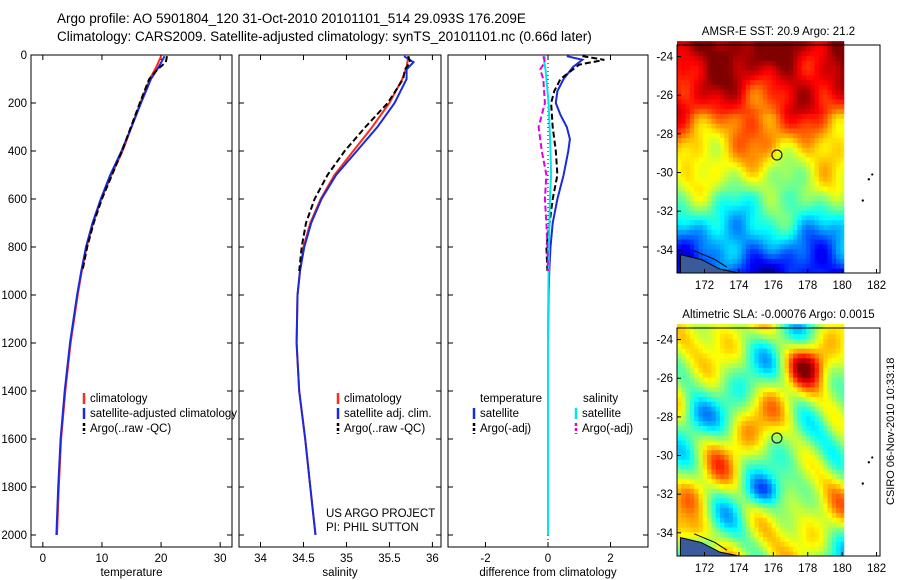 The width and height of the screenshot is (900, 580). Describe the element at coordinates (711, 259) in the screenshot. I see `coastline` at that location.